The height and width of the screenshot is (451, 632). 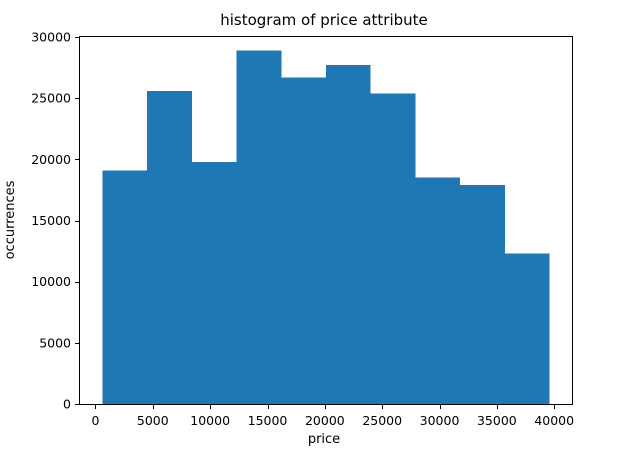 What do you see at coordinates (67, 404) in the screenshot?
I see `y-tick-label: 0` at bounding box center [67, 404].